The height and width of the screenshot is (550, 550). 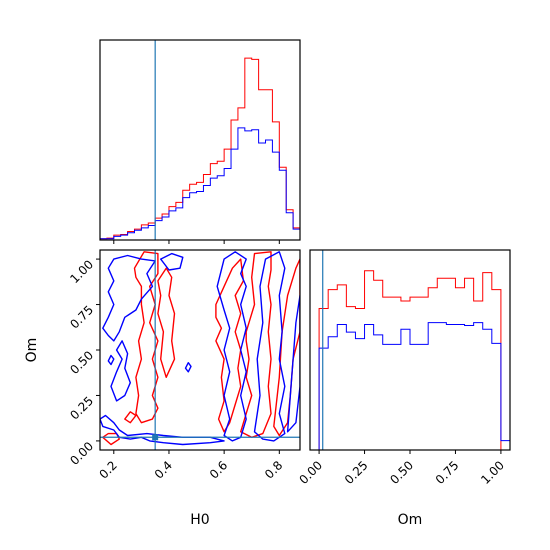 What do you see at coordinates (32, 350) in the screenshot?
I see `y-axis-label-om: Om` at bounding box center [32, 350].